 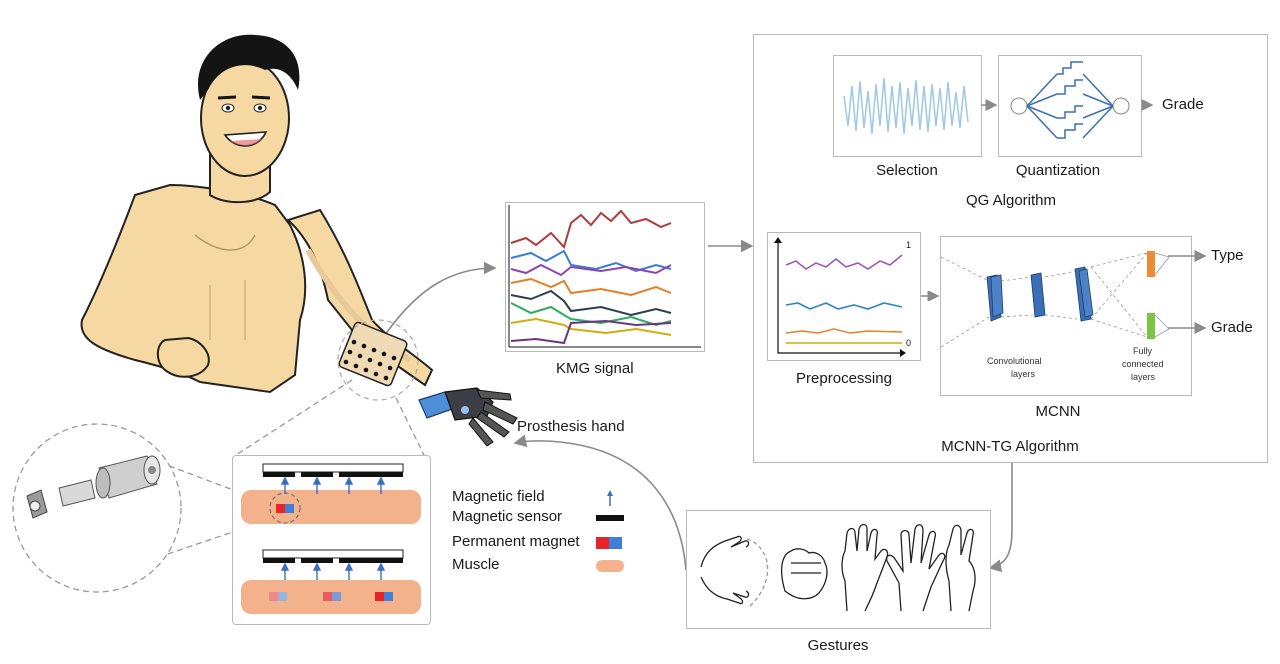 What do you see at coordinates (1183, 104) in the screenshot?
I see `grade-top-label: Grade` at bounding box center [1183, 104].